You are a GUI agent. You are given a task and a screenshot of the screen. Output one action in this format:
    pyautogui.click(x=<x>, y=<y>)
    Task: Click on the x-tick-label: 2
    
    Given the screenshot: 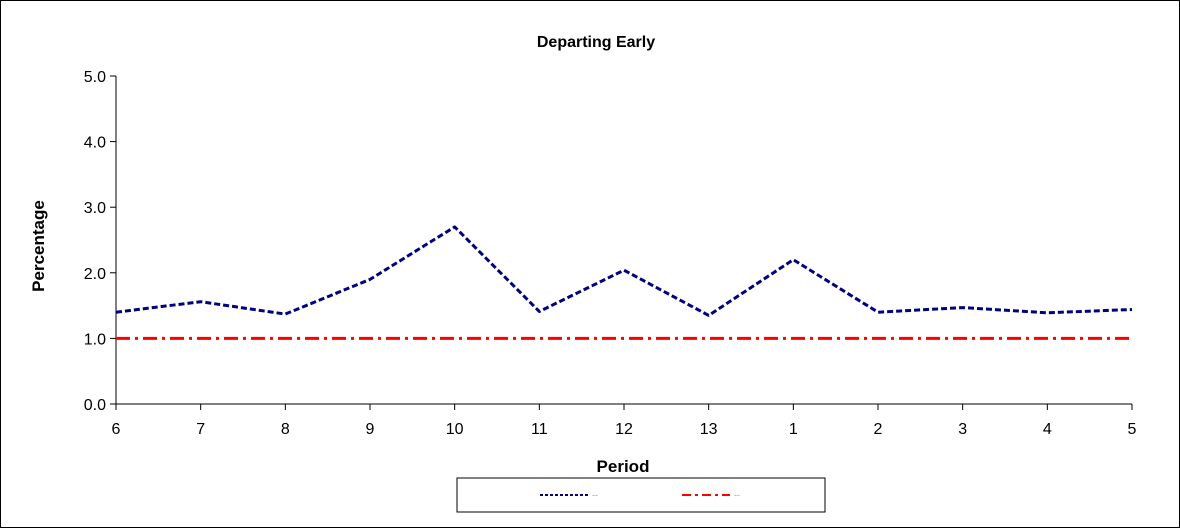 What is the action you would take?
    pyautogui.click(x=878, y=429)
    